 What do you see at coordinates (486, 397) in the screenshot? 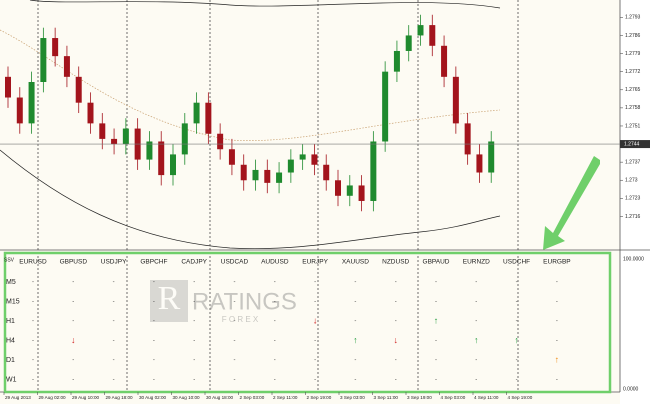
I see `x-tick-label: 4 Sep 11:00` at bounding box center [486, 397].